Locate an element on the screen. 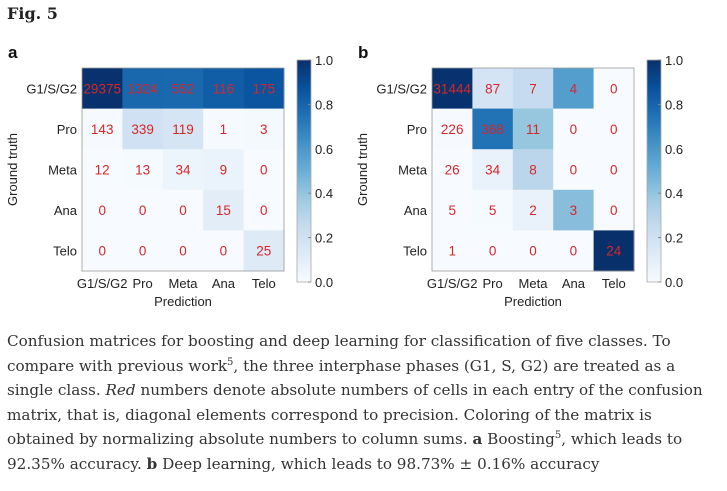 The height and width of the screenshot is (491, 727). cell-value: 143 is located at coordinates (102, 129).